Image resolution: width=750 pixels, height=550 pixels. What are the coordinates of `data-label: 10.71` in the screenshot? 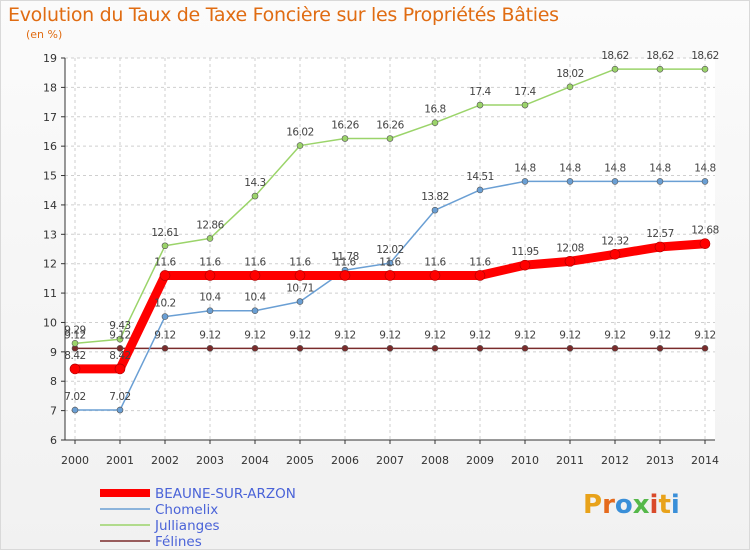 It's located at (300, 289).